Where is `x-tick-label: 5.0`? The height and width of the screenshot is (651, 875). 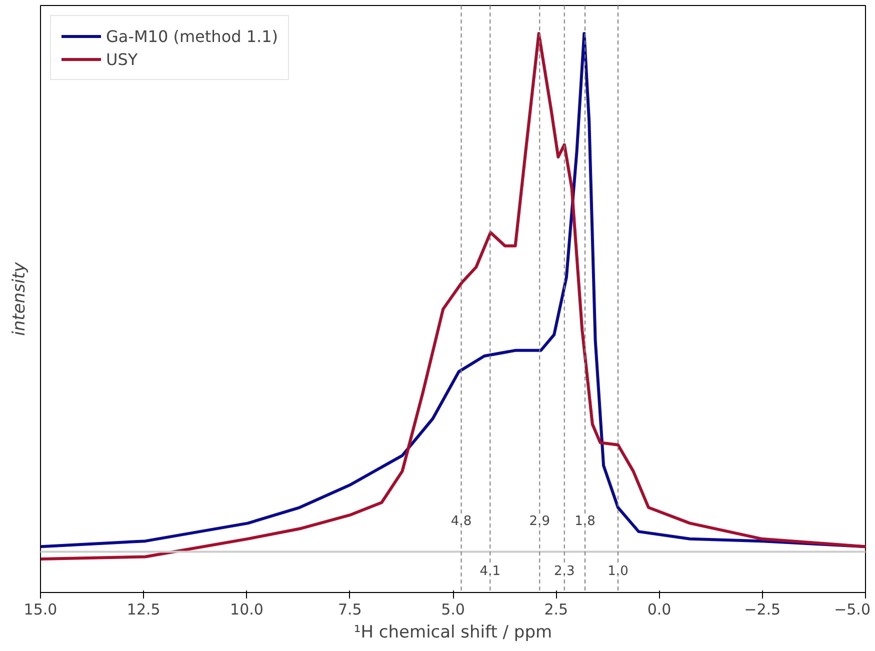
x-tick-label: 5.0 is located at coordinates (453, 609).